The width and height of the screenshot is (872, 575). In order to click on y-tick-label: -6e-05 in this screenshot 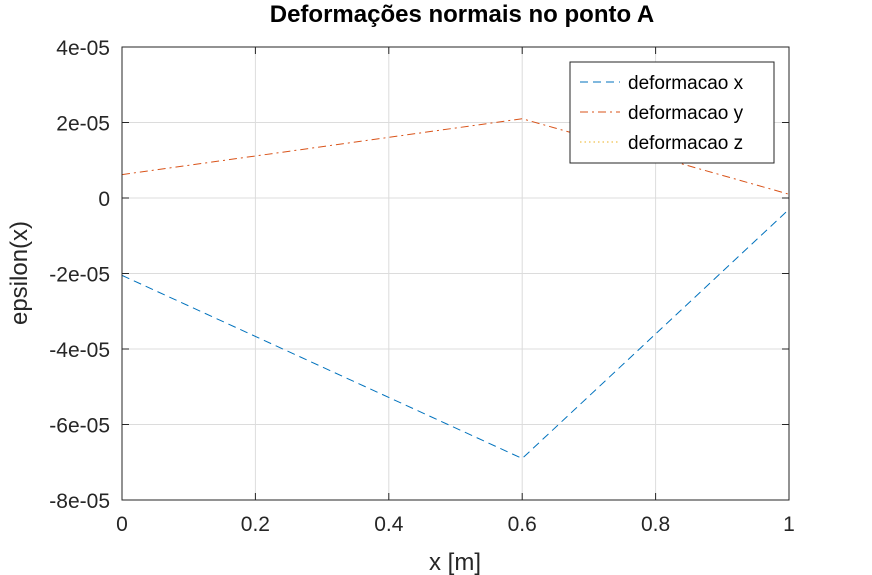, I will do `click(79, 426)`.